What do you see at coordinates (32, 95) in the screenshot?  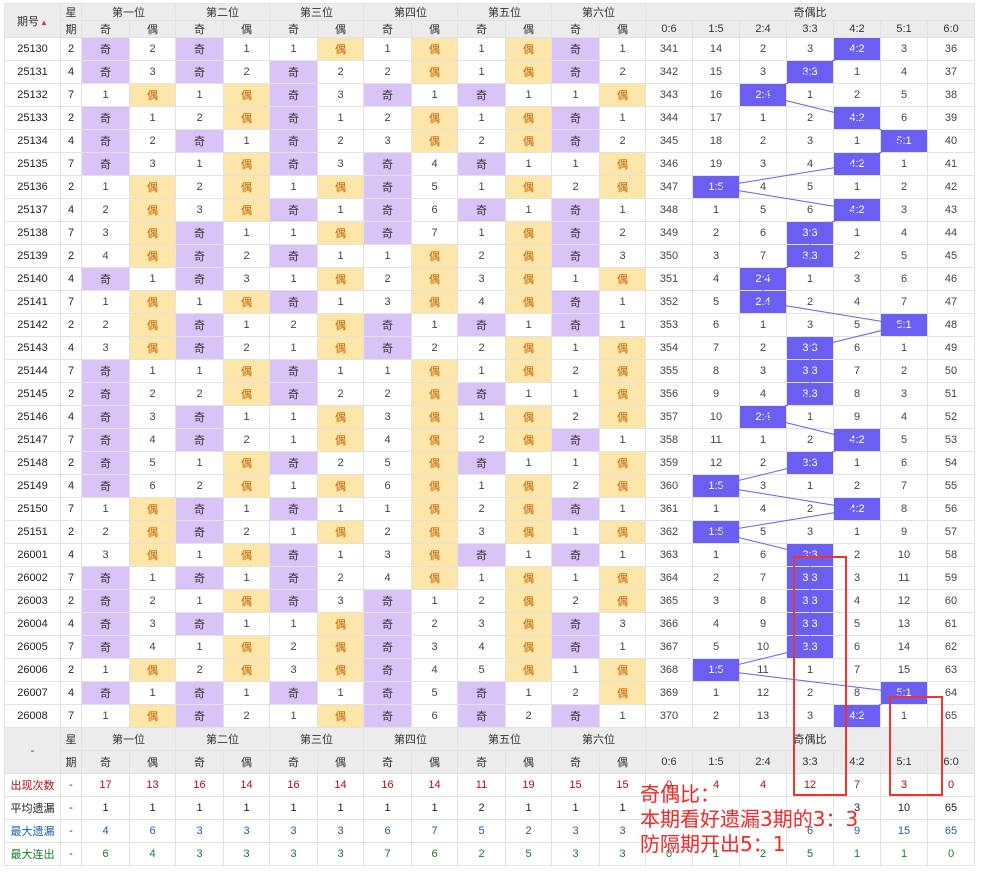 I see `period-cell: 25132` at bounding box center [32, 95].